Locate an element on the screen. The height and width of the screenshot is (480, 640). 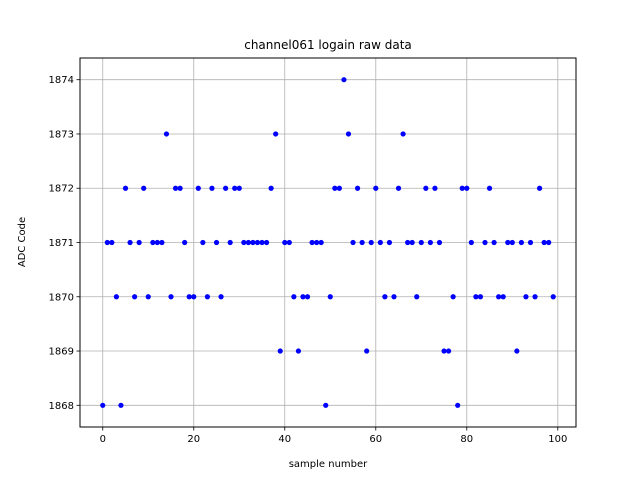
y-tick-label: 1868 is located at coordinates (61, 406).